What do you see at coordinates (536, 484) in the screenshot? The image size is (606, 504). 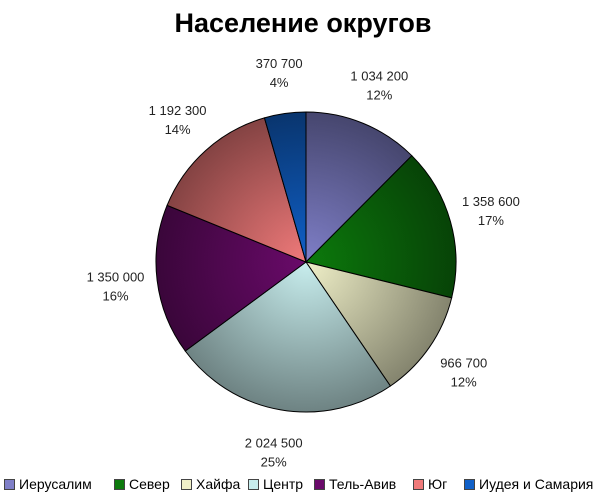 I see `legend-label: Иудея и Самария` at bounding box center [536, 484].